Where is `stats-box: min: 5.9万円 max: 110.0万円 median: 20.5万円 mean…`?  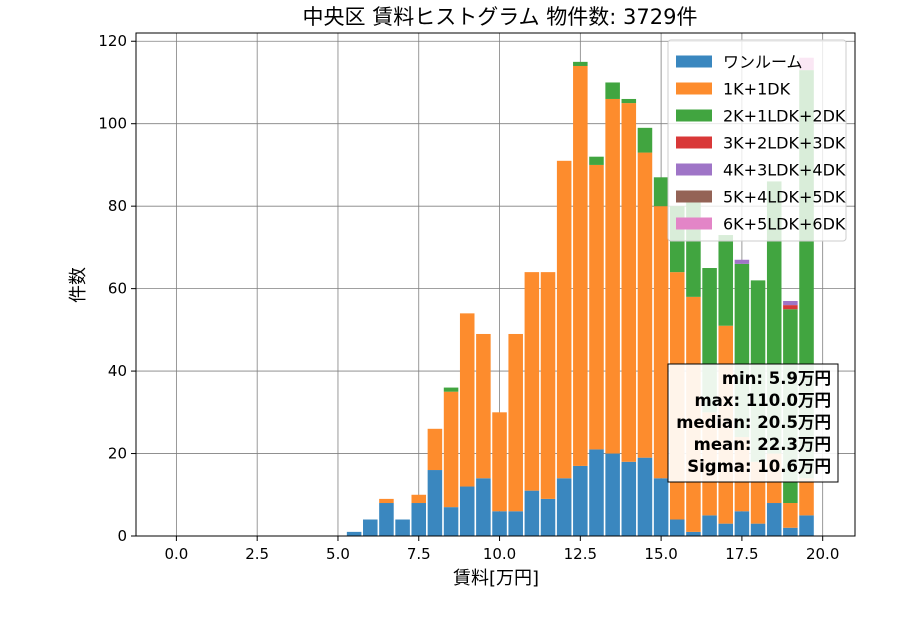
stats-box: min: 5.9万円 max: 110.0万円 median: 20.5万円 mean… is located at coordinates (753, 423).